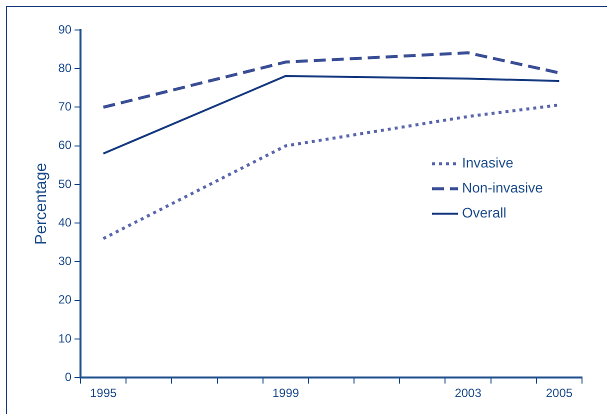  Describe the element at coordinates (65, 145) in the screenshot. I see `y-tick-label: 60` at that location.